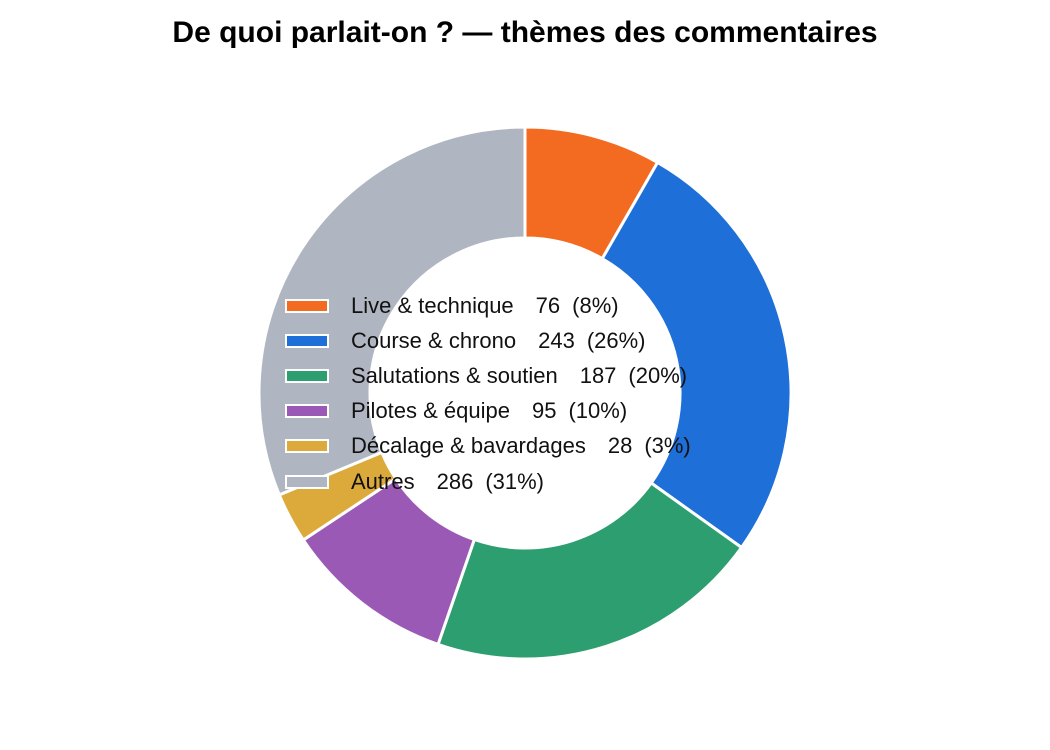 This screenshot has height=750, width=1050. Describe the element at coordinates (468, 446) in the screenshot. I see `legend-label: Décalage & bavardages` at that location.